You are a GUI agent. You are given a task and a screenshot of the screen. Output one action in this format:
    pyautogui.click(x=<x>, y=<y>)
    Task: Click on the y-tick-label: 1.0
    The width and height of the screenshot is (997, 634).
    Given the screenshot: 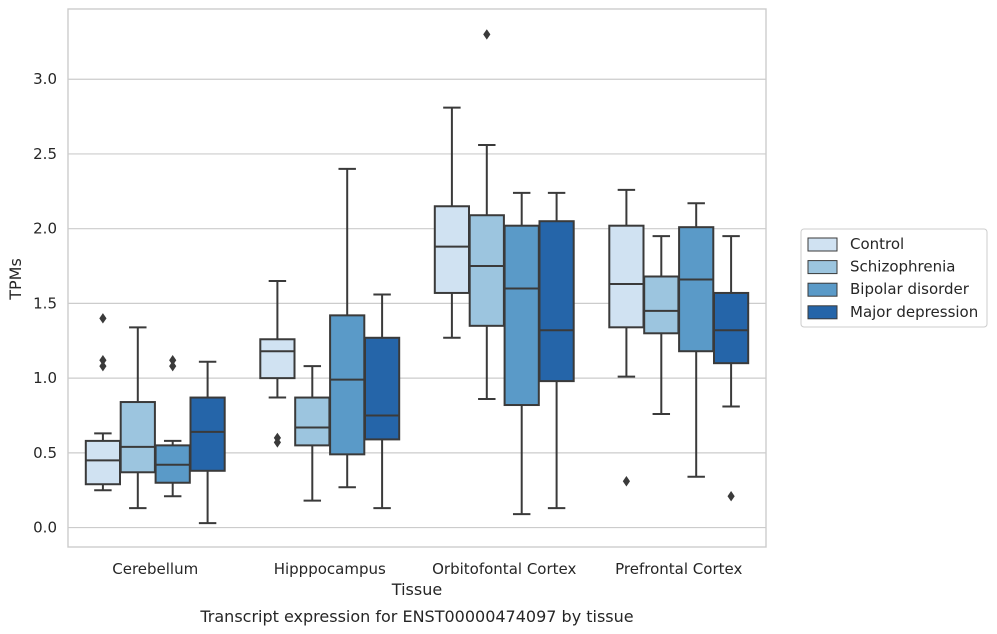 What is the action you would take?
    pyautogui.click(x=45, y=378)
    